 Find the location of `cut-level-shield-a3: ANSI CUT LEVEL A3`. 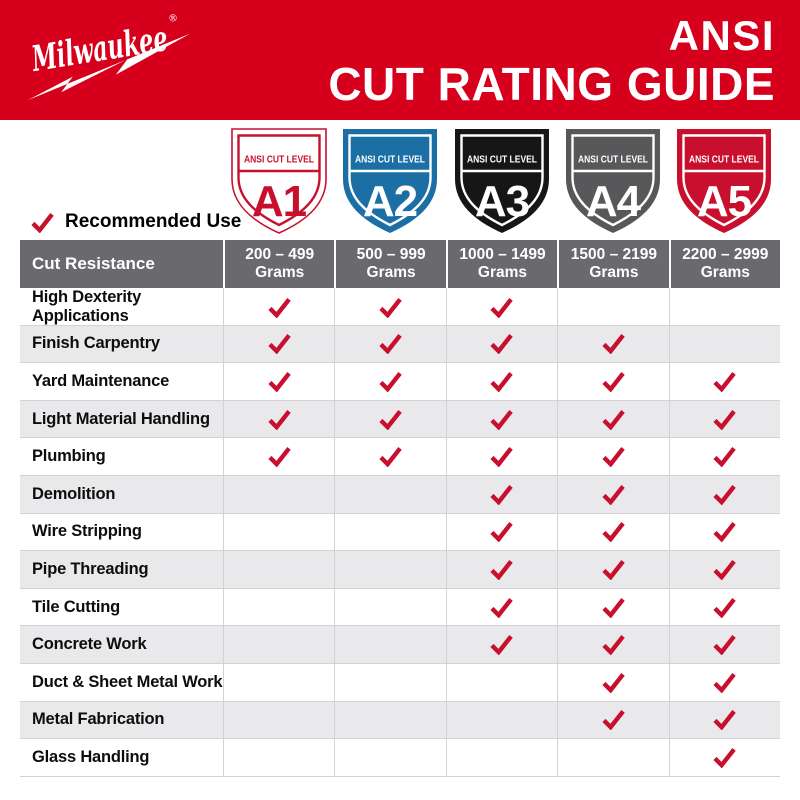

cut-level-shield-a3: ANSI CUT LEVEL A3 is located at coordinates (502, 181).